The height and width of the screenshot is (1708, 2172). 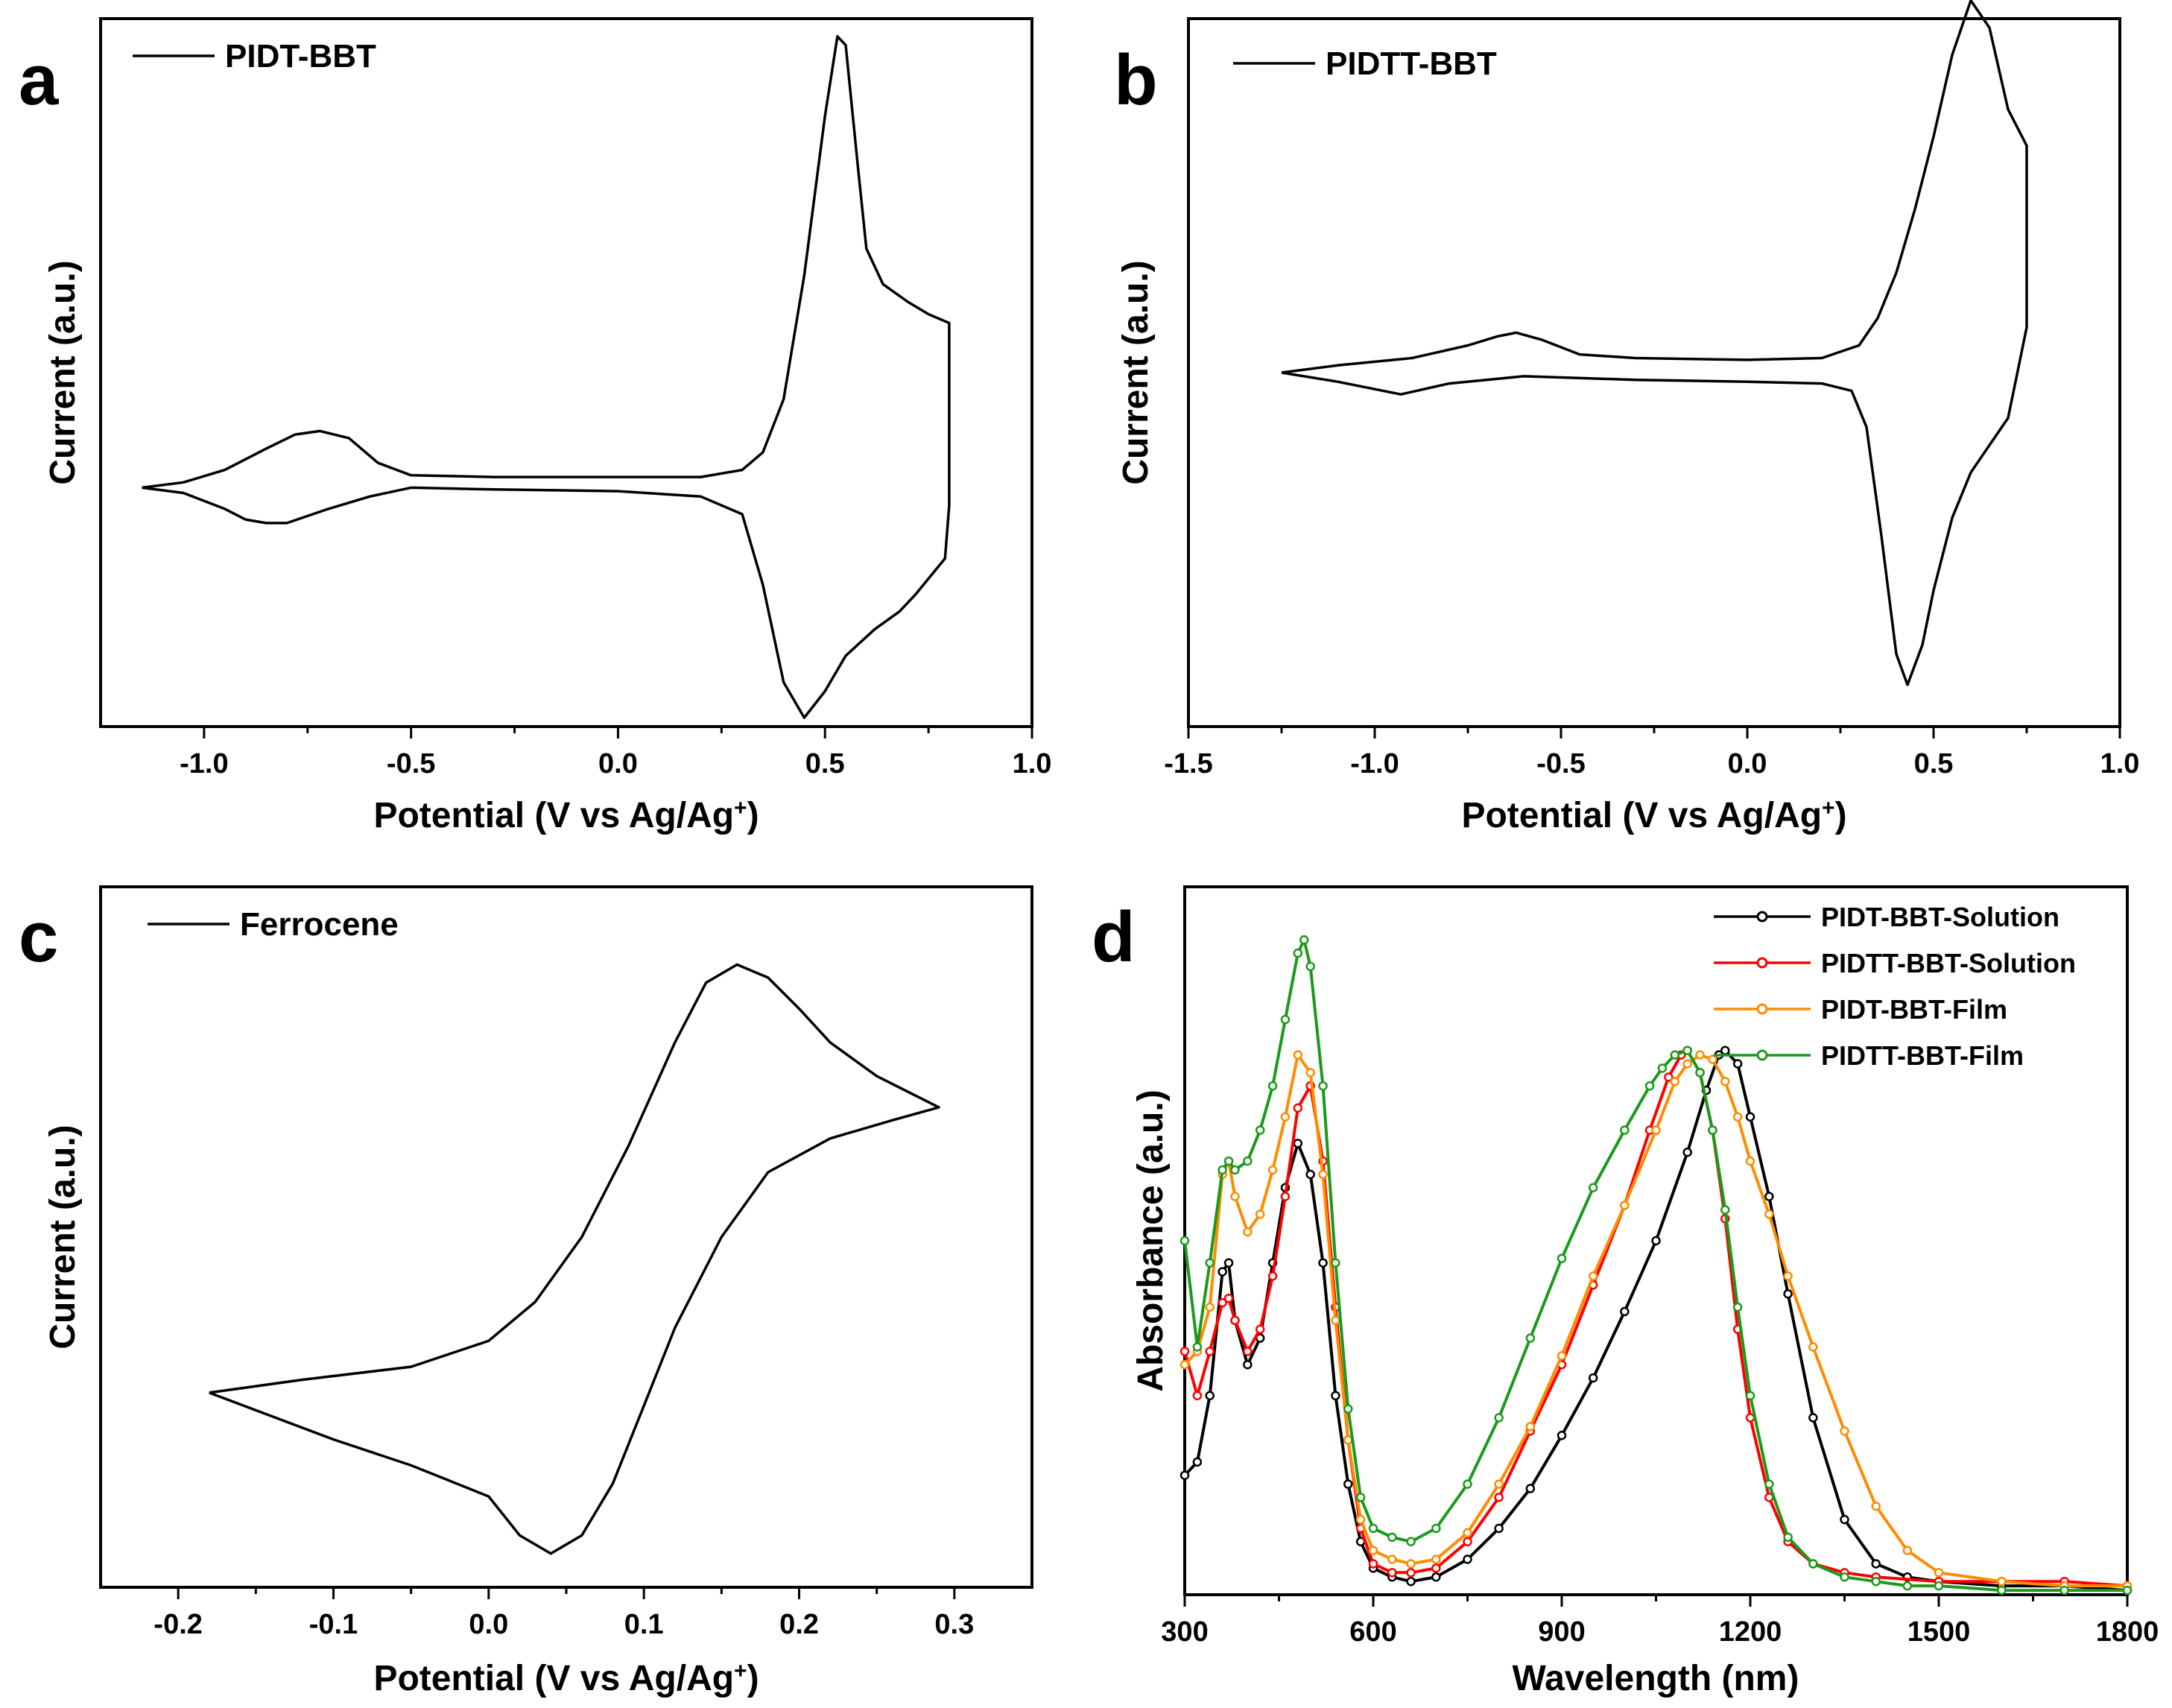 What do you see at coordinates (1747, 763) in the screenshot?
I see `x-tick-label-b-3: 0.0` at bounding box center [1747, 763].